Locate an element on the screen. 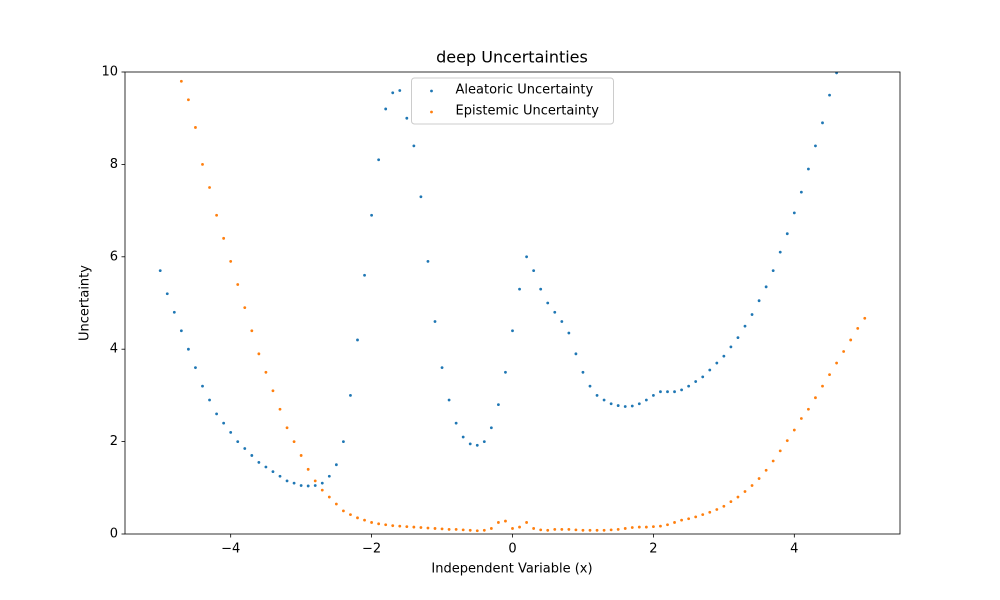 This screenshot has width=1000, height=600. legend-marker is located at coordinates (431, 112).